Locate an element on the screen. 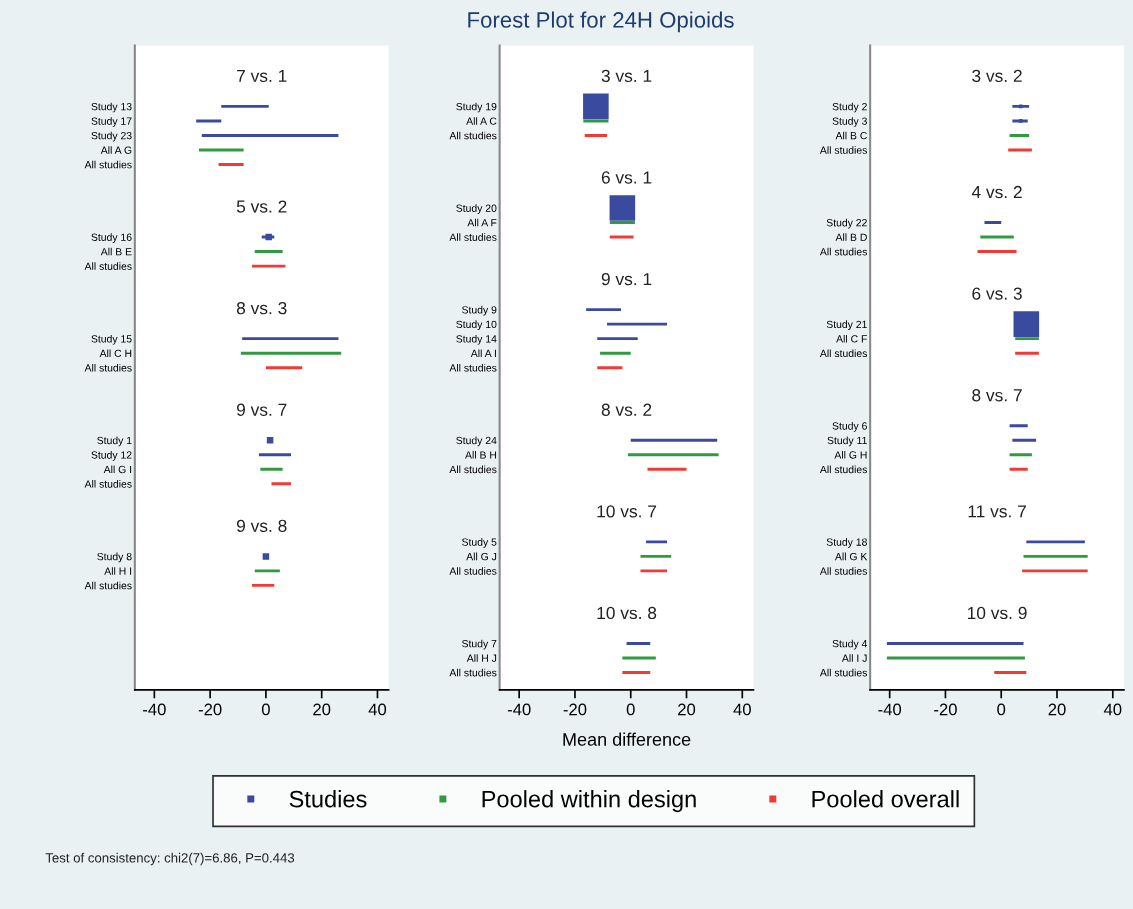  annotation: 9 vs. 7 is located at coordinates (261, 409).